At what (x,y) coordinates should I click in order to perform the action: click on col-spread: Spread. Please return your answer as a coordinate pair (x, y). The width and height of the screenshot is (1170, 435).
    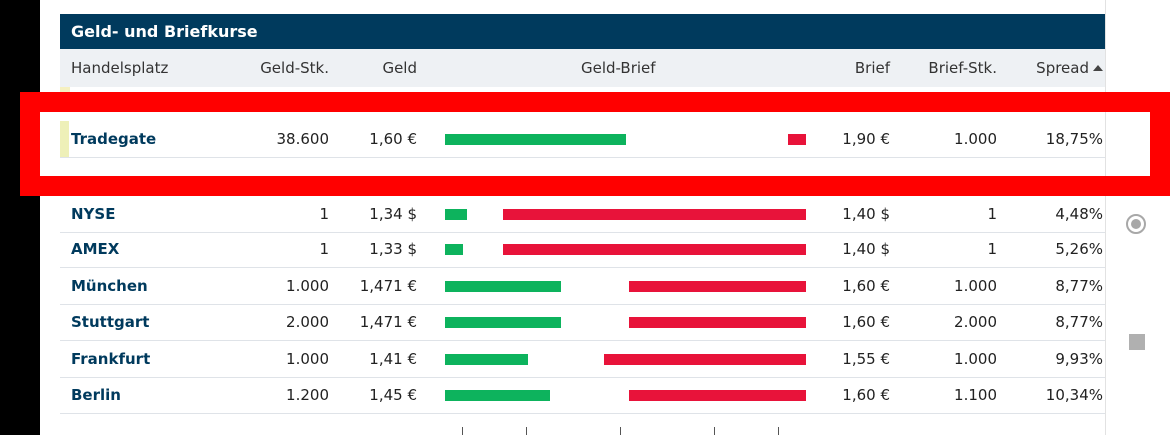
    Looking at the image, I should click on (1069, 68).